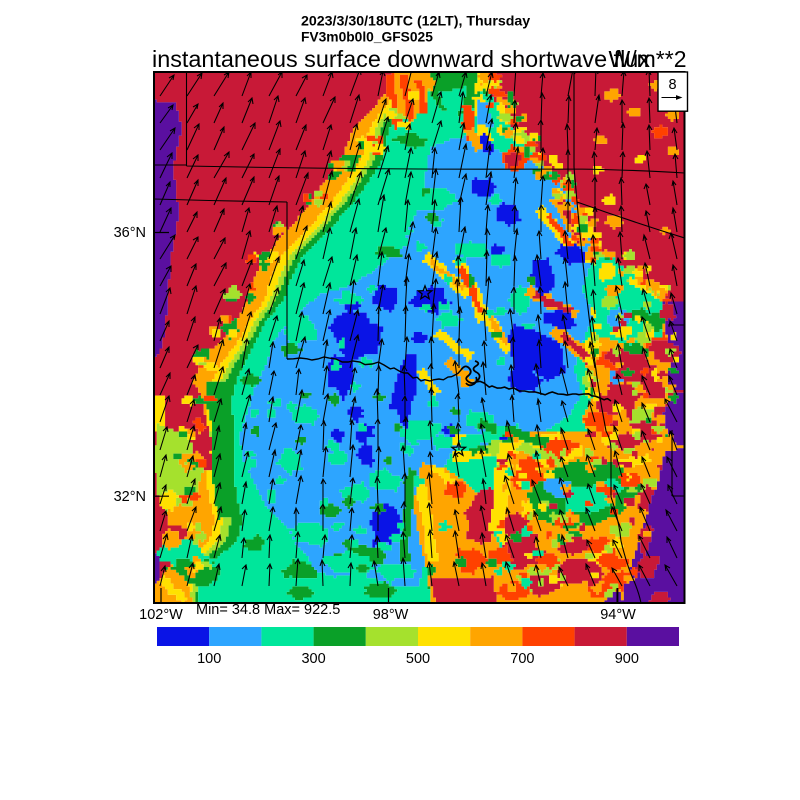  I want to click on svg-text: 300, so click(313, 659).